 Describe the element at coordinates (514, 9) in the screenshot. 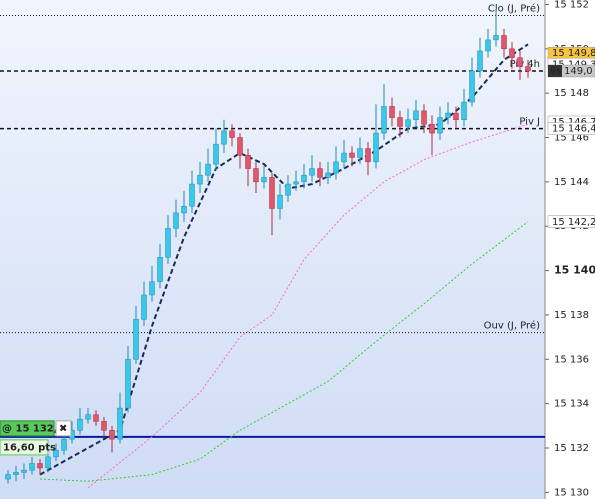

I see `level-label: Clo (J, Pré)` at that location.